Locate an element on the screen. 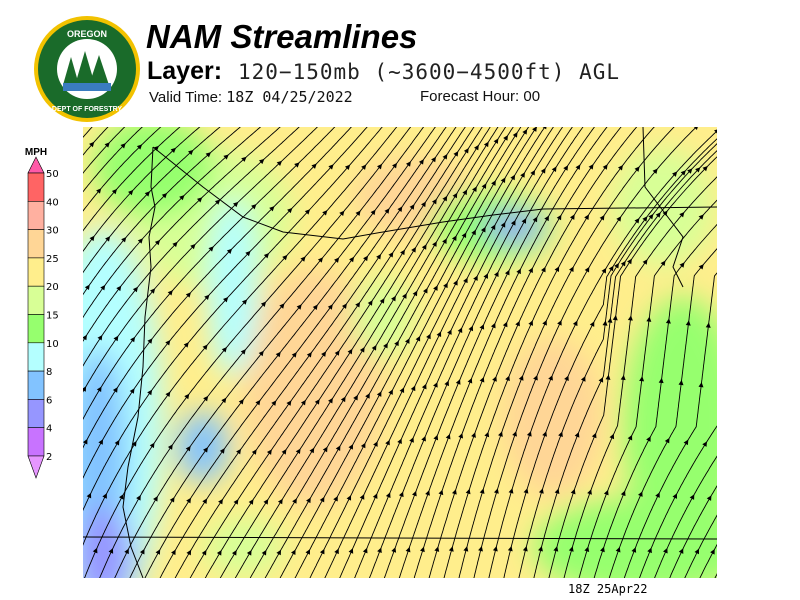  color-legend: MPH 50 40 30 25 20 15 10 8 6 4 2 is located at coordinates (42, 313).